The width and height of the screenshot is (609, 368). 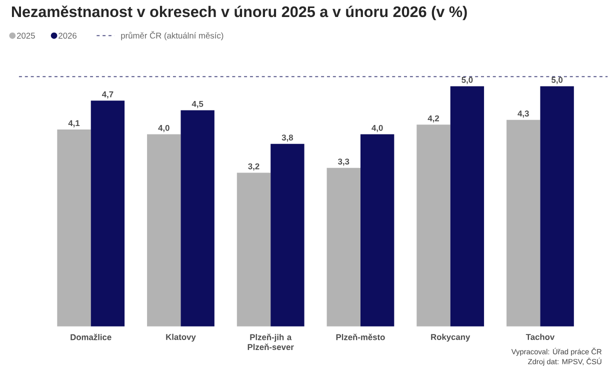 What do you see at coordinates (271, 342) in the screenshot?
I see `x-tick-label: Plzeň-jih a Plzeň-sever` at bounding box center [271, 342].